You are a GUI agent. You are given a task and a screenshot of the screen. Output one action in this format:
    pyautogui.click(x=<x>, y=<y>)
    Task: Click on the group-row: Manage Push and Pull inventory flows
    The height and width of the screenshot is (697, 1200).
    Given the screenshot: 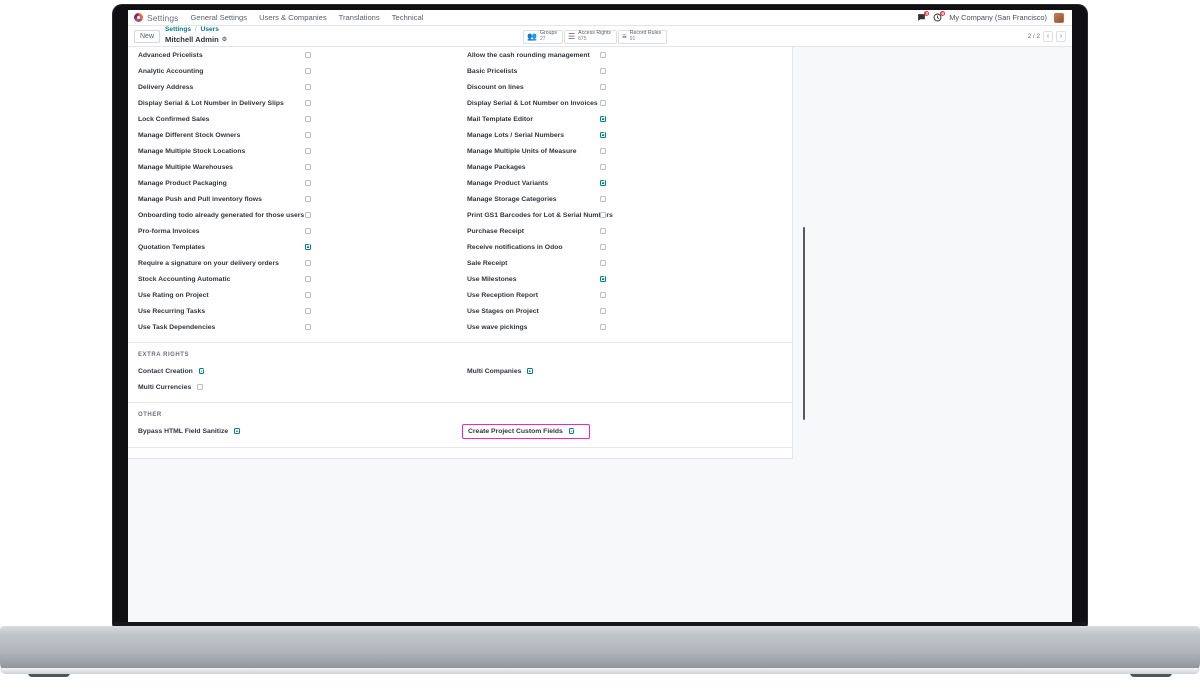 What is the action you would take?
    pyautogui.click(x=299, y=199)
    